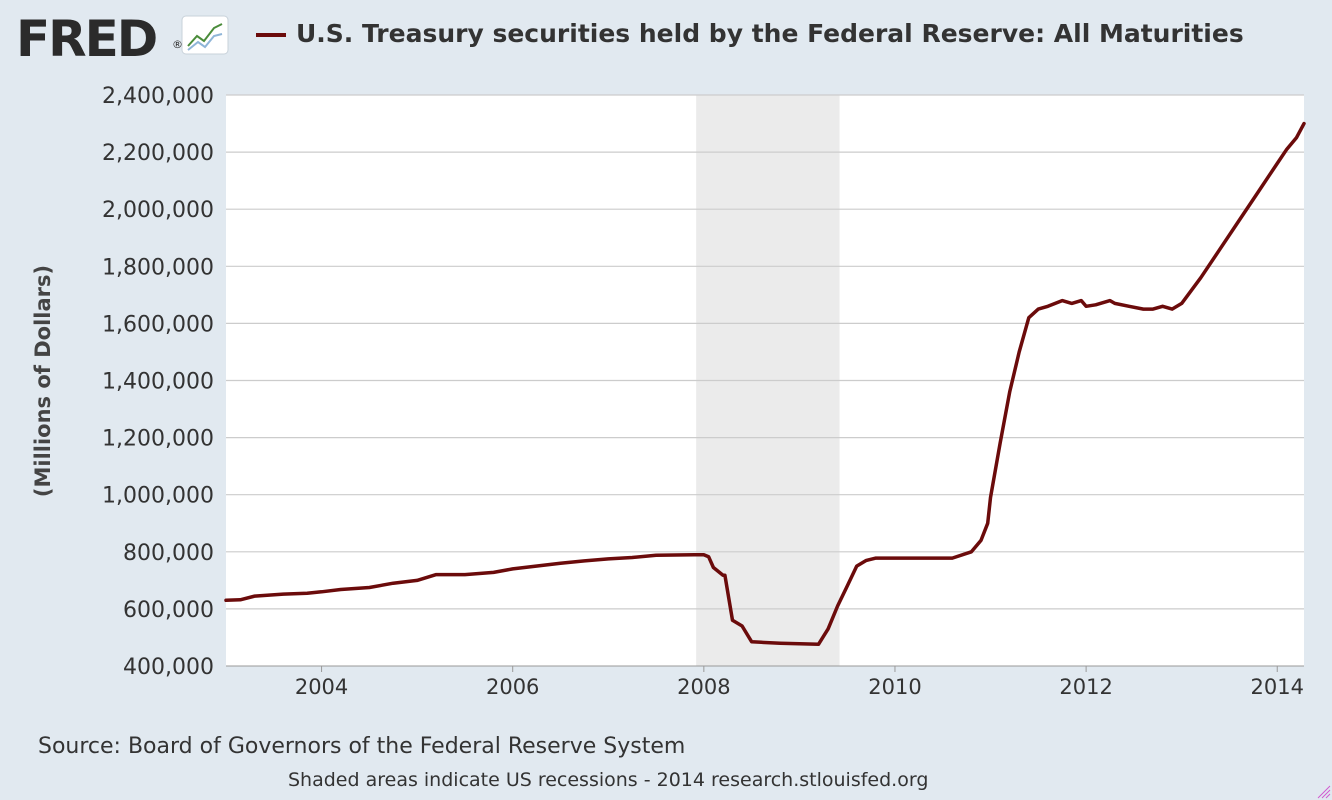  What do you see at coordinates (158, 96) in the screenshot?
I see `y-tick-label: 2,400,000` at bounding box center [158, 96].